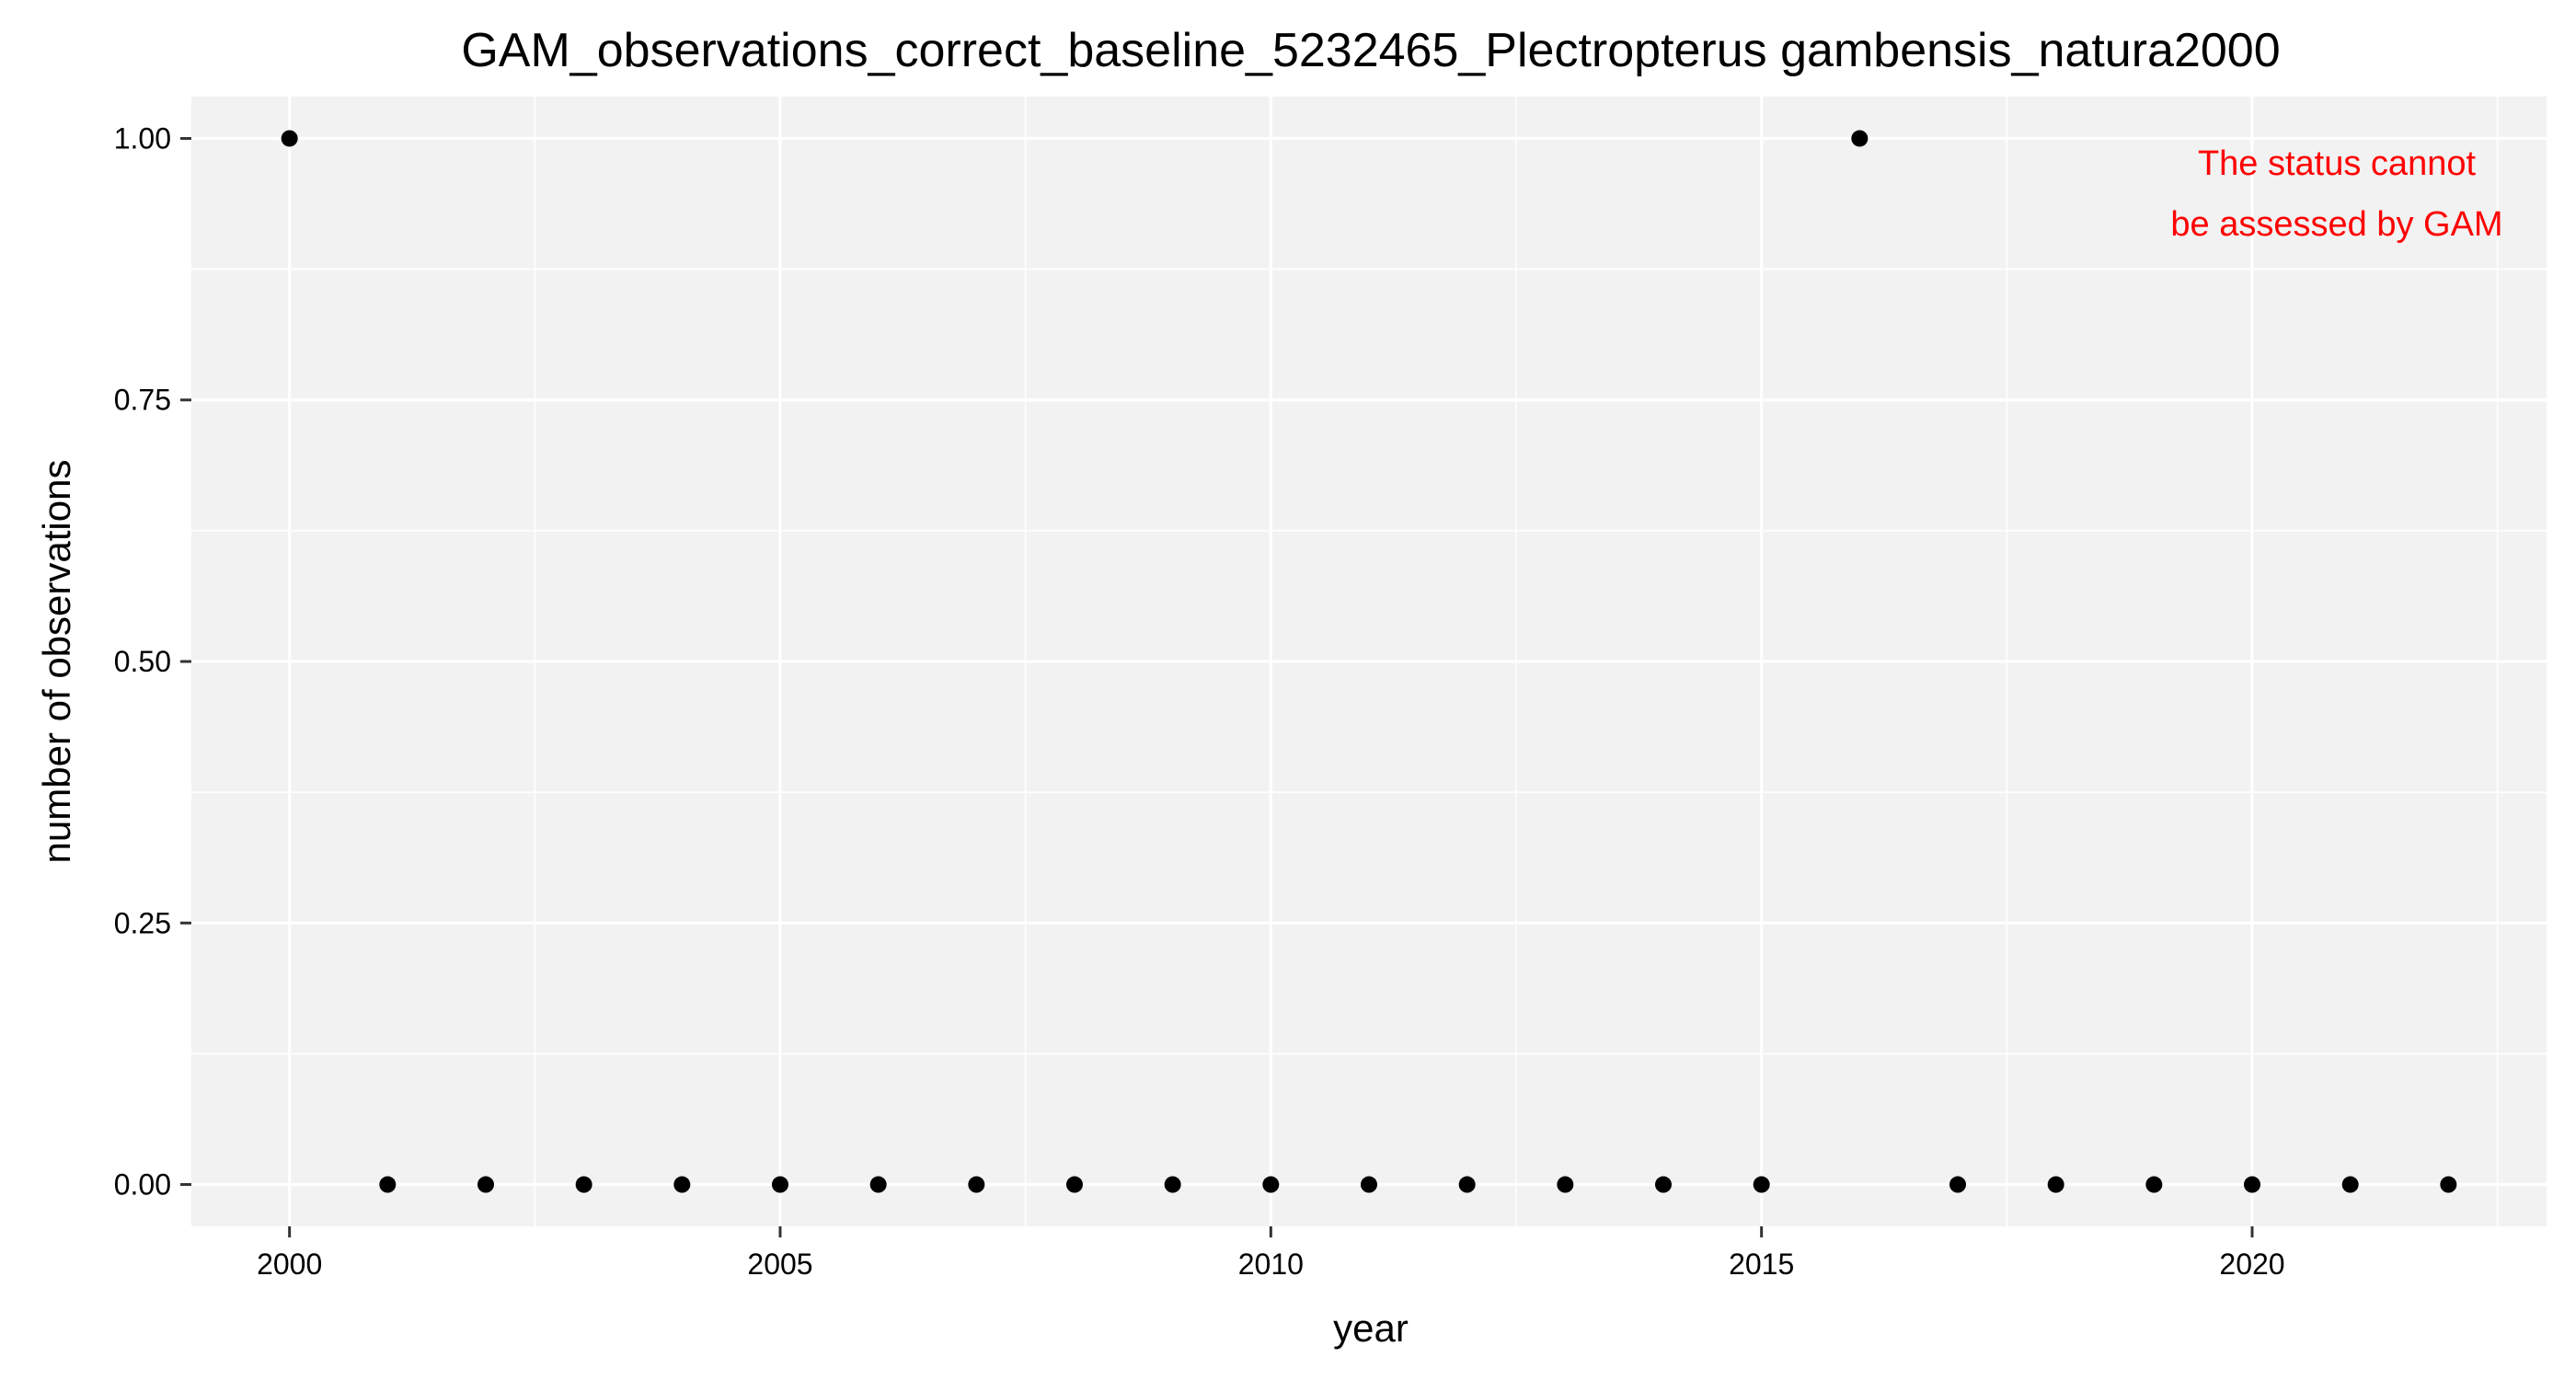 This screenshot has width=2576, height=1380. I want to click on data-point-2004, so click(682, 1184).